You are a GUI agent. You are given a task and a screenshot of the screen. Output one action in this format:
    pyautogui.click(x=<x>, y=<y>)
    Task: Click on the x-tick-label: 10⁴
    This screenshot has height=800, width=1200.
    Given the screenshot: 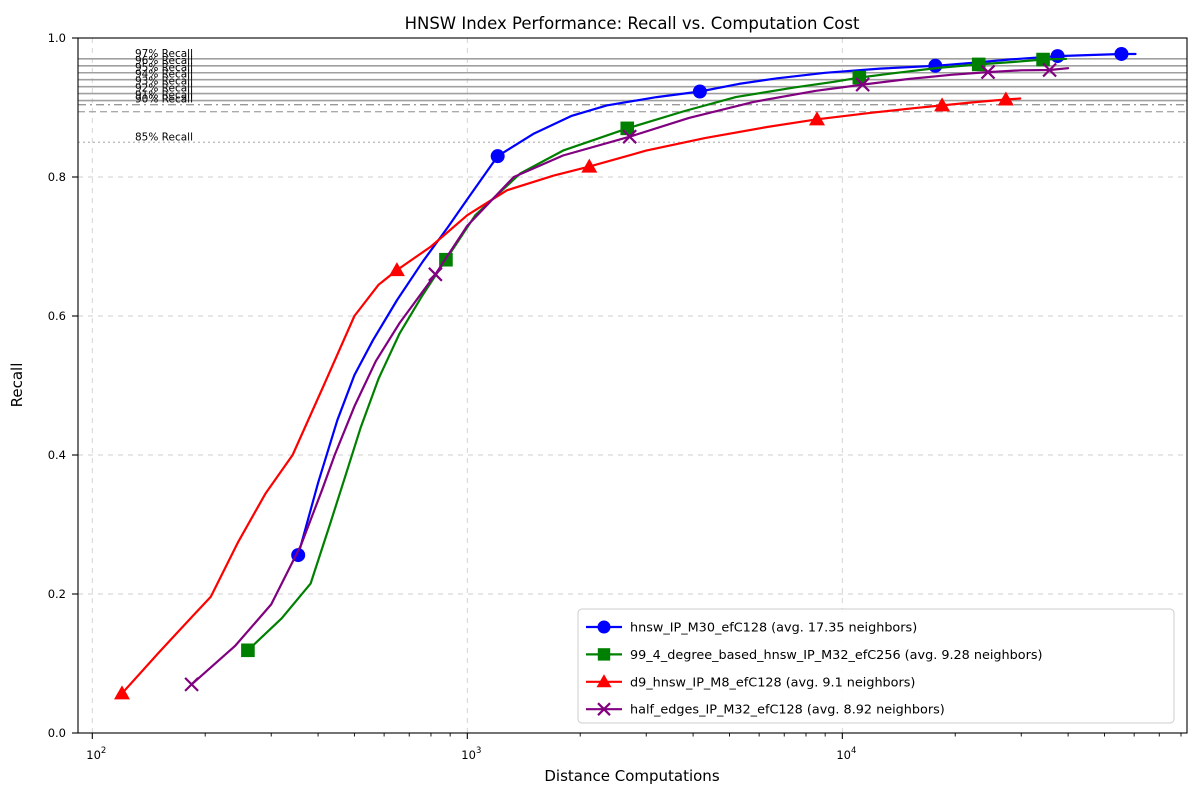 What is the action you would take?
    pyautogui.click(x=846, y=754)
    